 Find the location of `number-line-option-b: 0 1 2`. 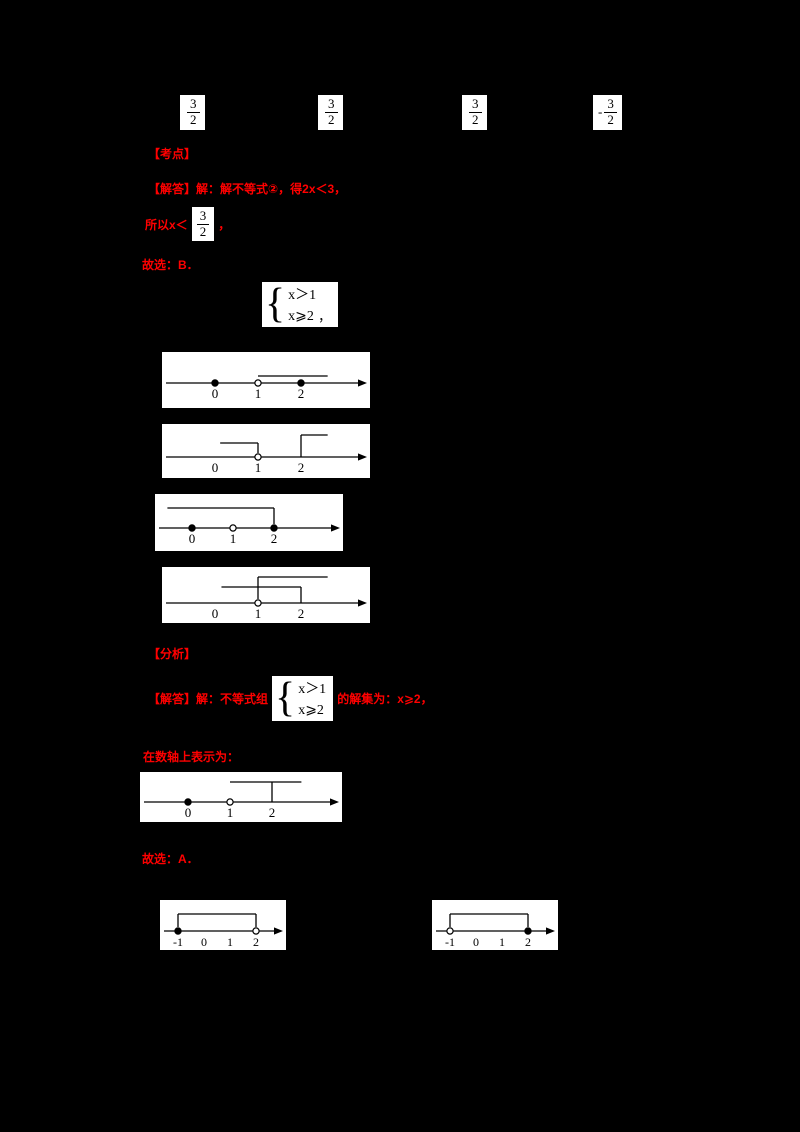

number-line-option-b: 0 1 2 is located at coordinates (266, 451).